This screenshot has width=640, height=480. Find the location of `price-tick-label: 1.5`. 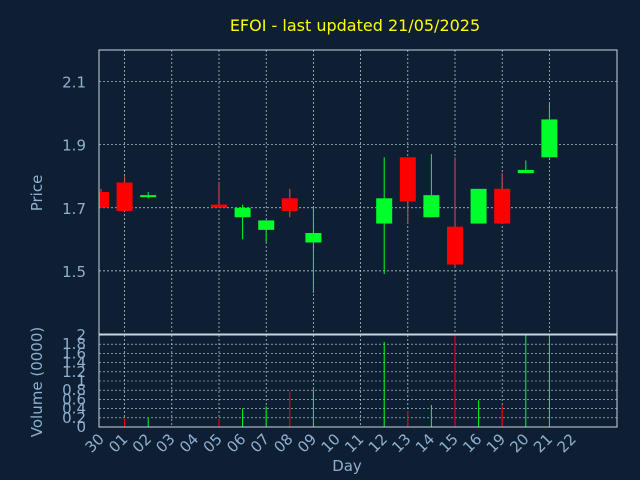

price-tick-label: 1.5 is located at coordinates (74, 272).